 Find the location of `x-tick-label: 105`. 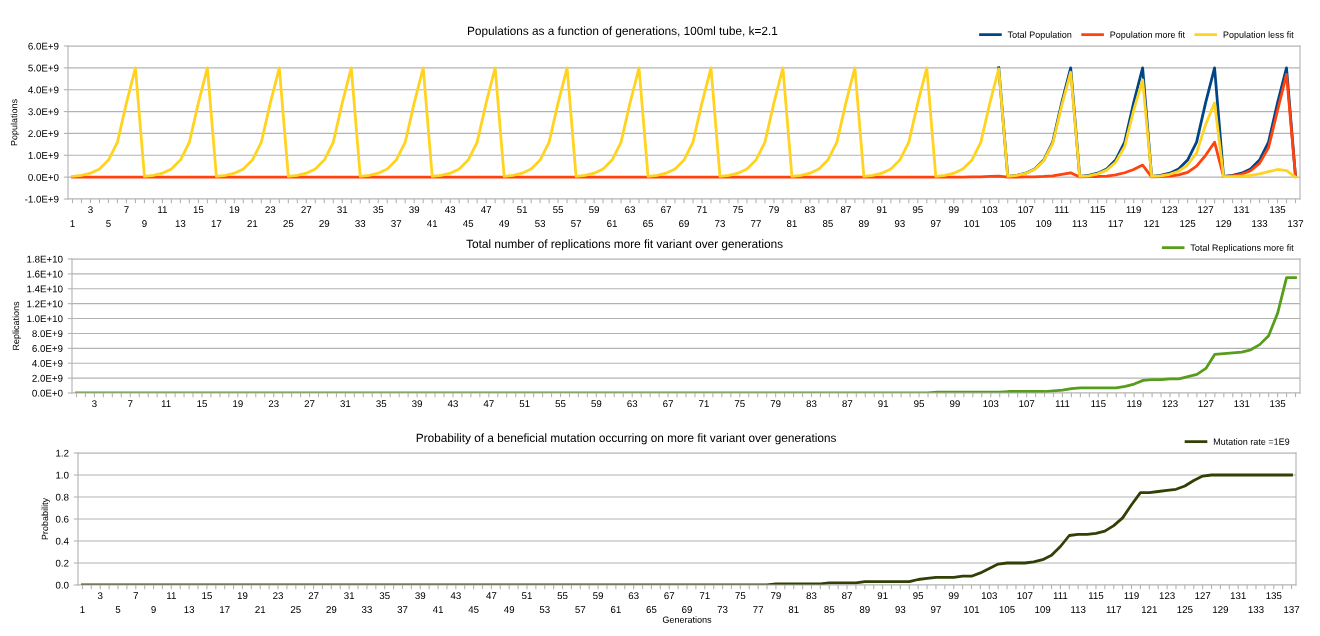

x-tick-label: 105 is located at coordinates (1007, 609).